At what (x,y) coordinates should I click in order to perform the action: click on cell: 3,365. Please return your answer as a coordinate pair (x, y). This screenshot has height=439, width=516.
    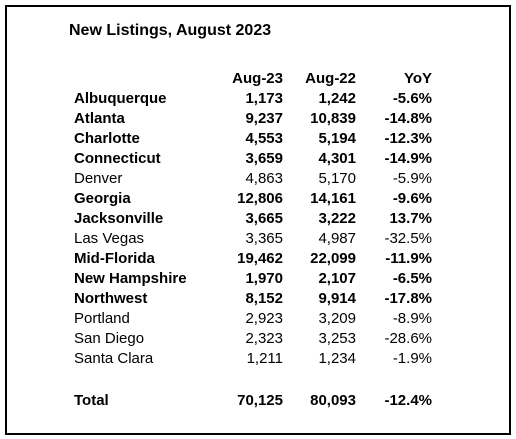
    Looking at the image, I should click on (264, 238).